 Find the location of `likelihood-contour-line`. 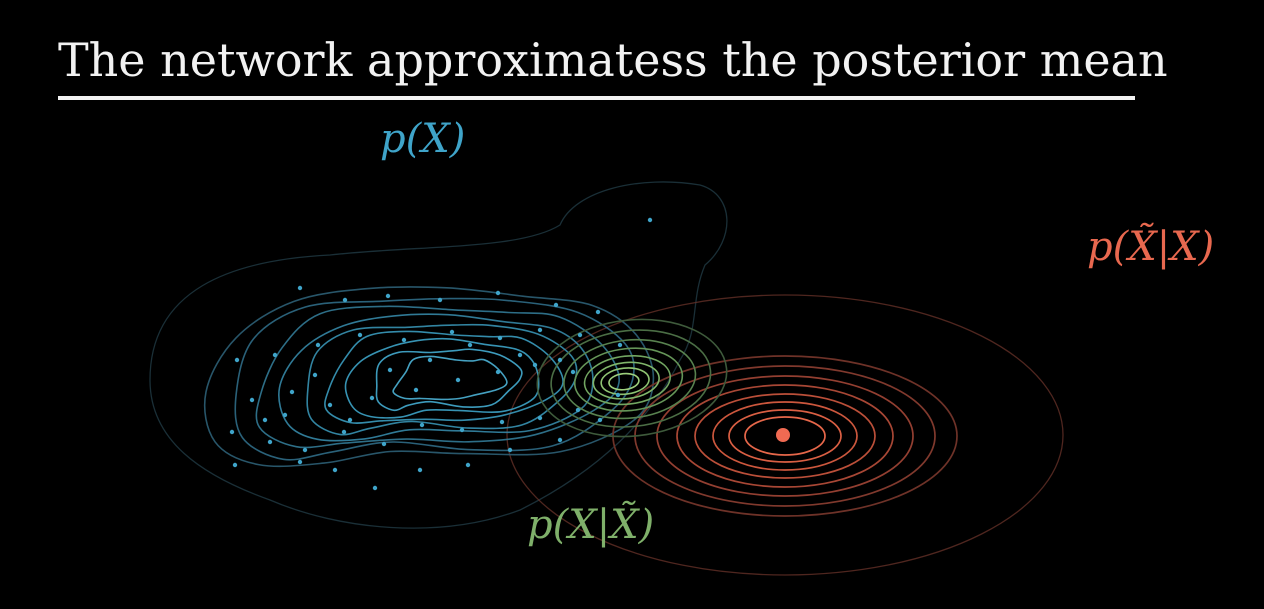

likelihood-contour-line is located at coordinates (785, 436).